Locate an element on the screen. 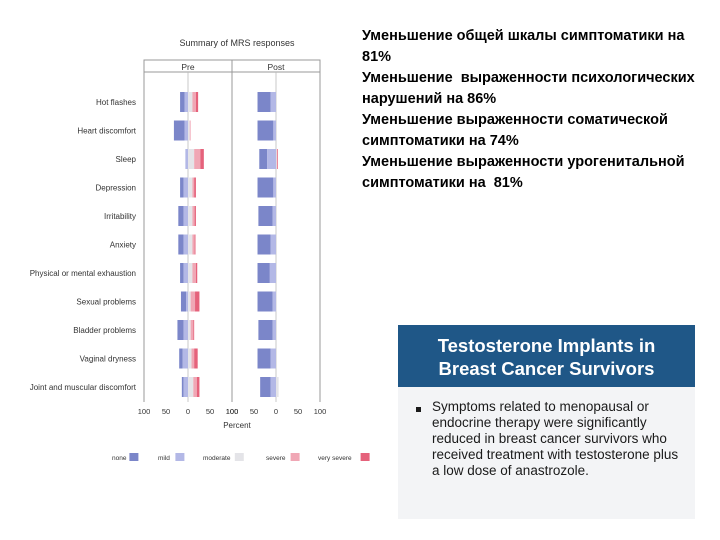 The width and height of the screenshot is (720, 540). bar-pre-4-none is located at coordinates (181, 216).